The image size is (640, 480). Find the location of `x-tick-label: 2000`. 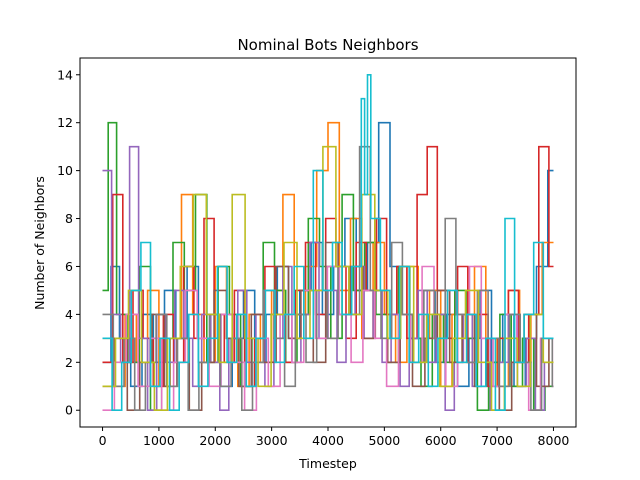

x-tick-label: 2000 is located at coordinates (215, 440).